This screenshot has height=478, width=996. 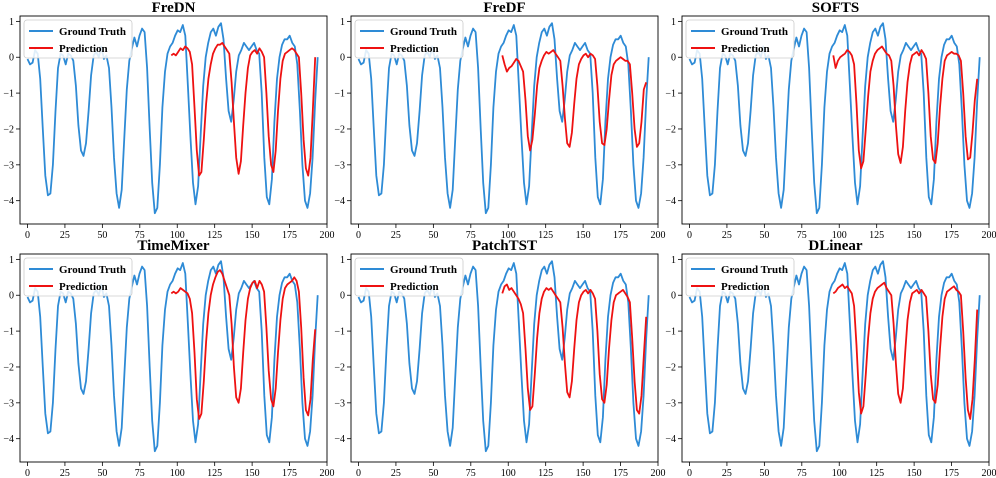 What do you see at coordinates (835, 246) in the screenshot?
I see `panel-title: DLinear` at bounding box center [835, 246].